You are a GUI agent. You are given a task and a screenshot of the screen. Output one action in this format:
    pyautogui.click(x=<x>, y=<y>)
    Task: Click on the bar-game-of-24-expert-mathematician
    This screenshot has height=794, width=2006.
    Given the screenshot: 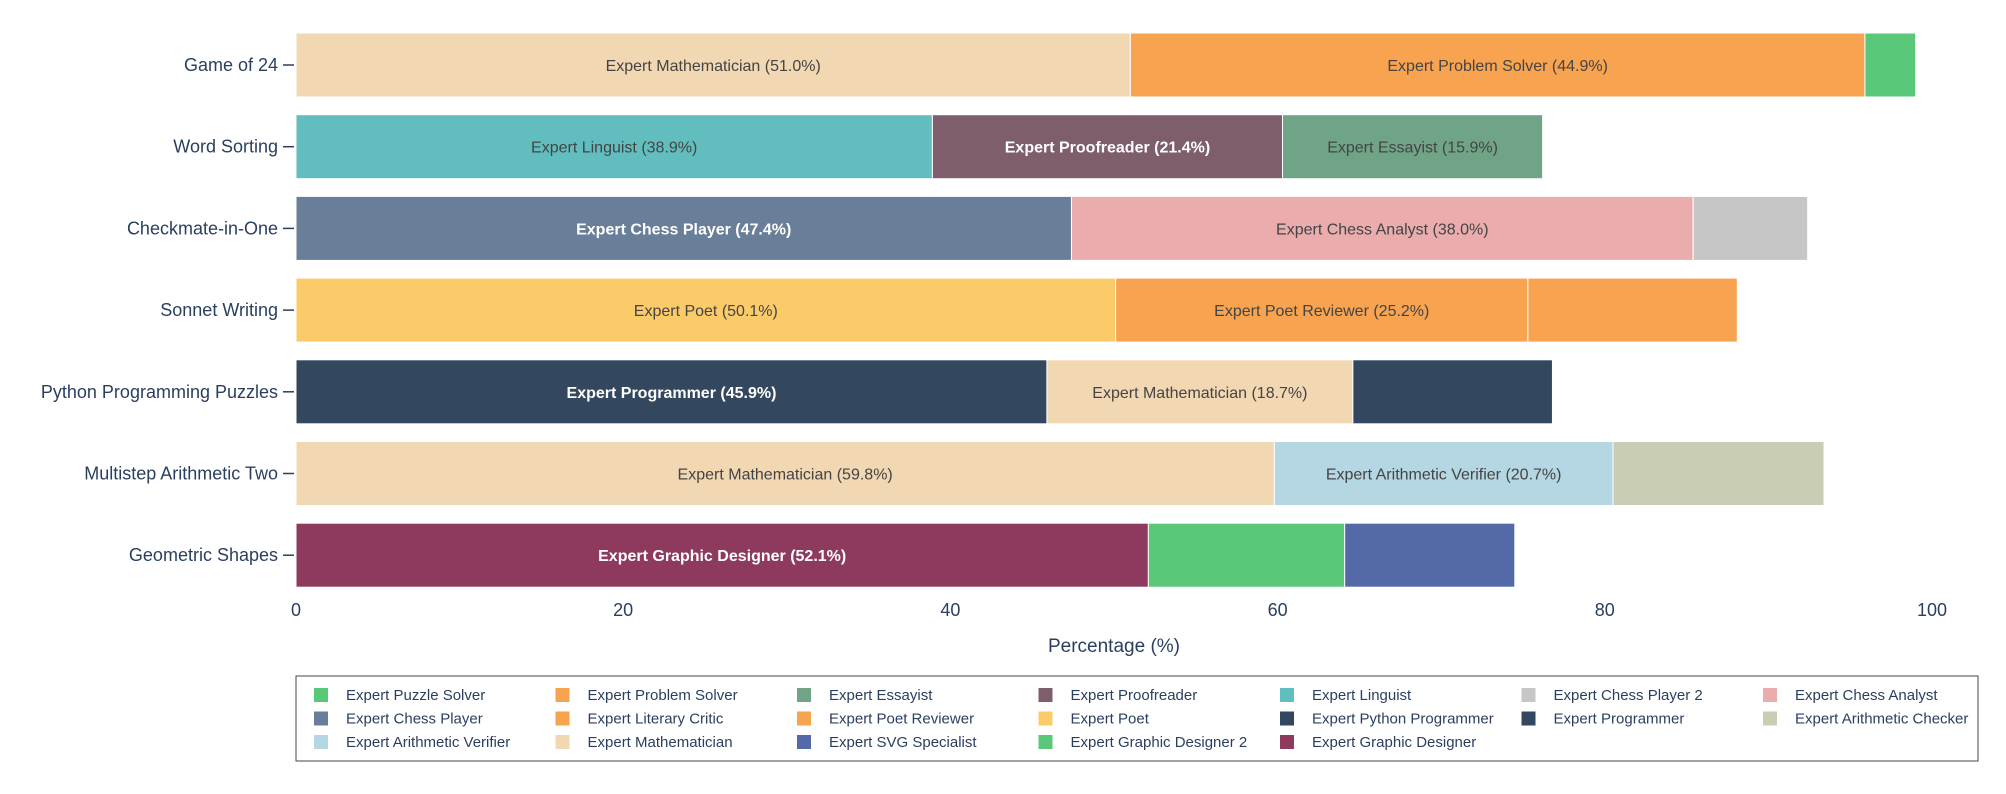 What is the action you would take?
    pyautogui.click(x=713, y=65)
    